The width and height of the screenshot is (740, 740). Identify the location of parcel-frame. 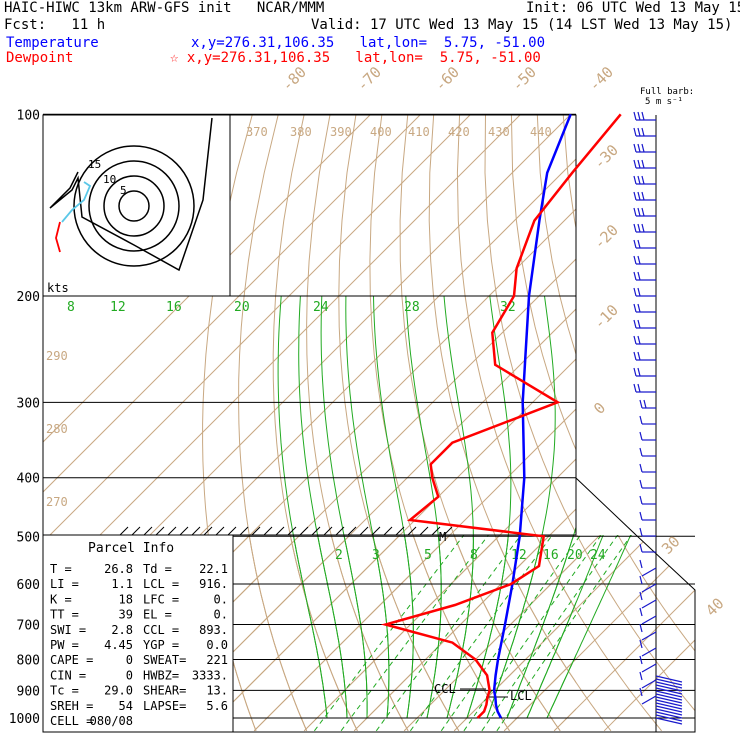
(138, 633).